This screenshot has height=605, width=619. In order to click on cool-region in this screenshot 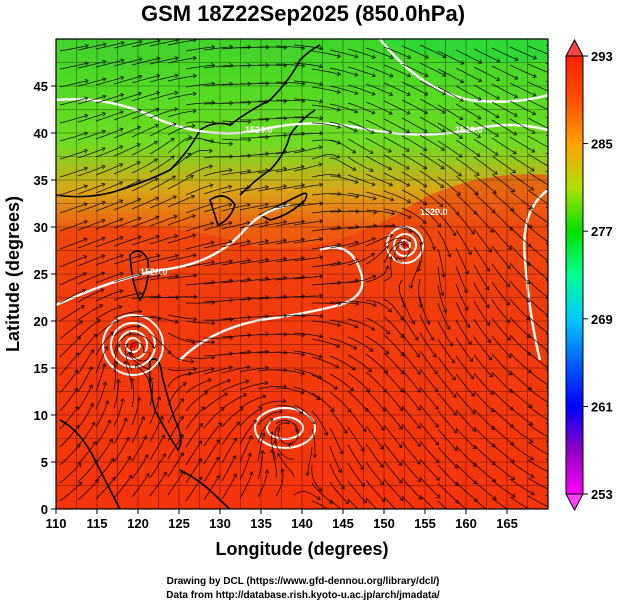, I will do `click(464, 51)`.